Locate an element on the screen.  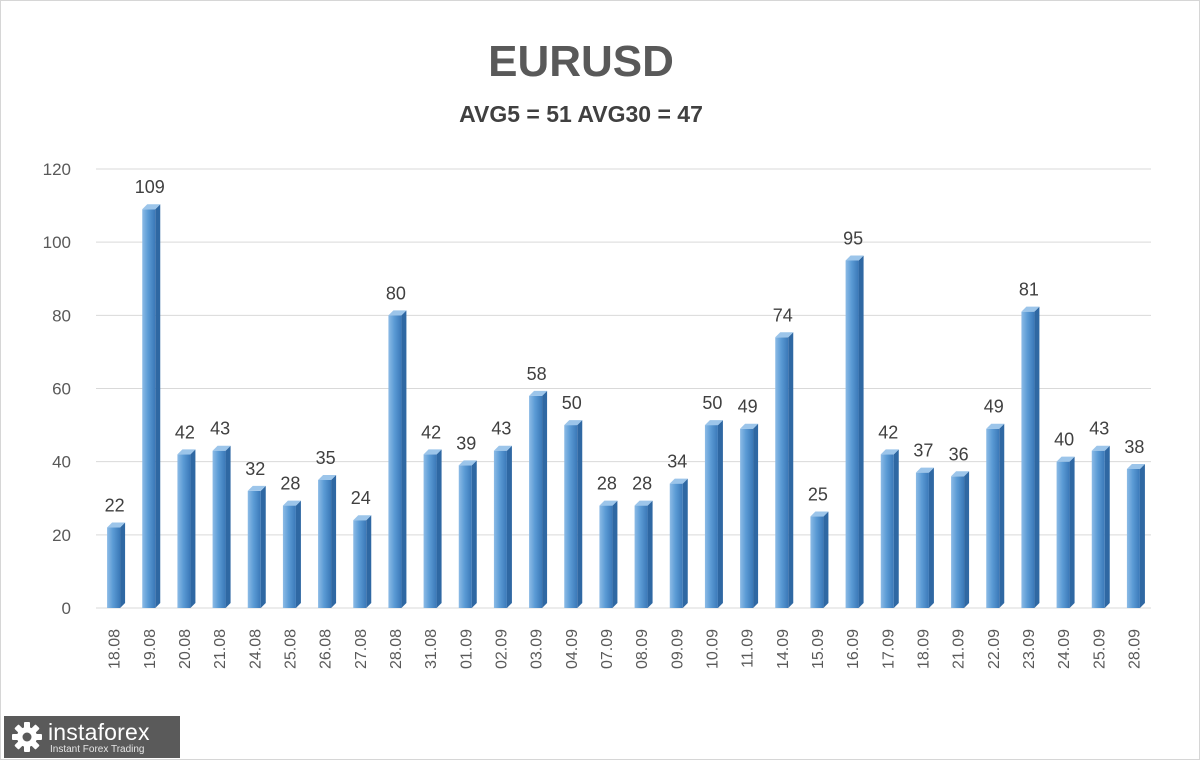
data-label: 40 is located at coordinates (1064, 440).